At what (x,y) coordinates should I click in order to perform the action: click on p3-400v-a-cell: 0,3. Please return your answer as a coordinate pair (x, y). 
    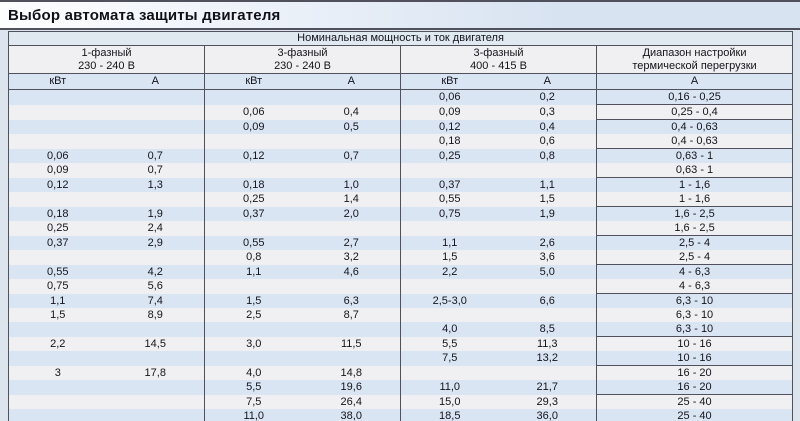
    Looking at the image, I should click on (547, 112).